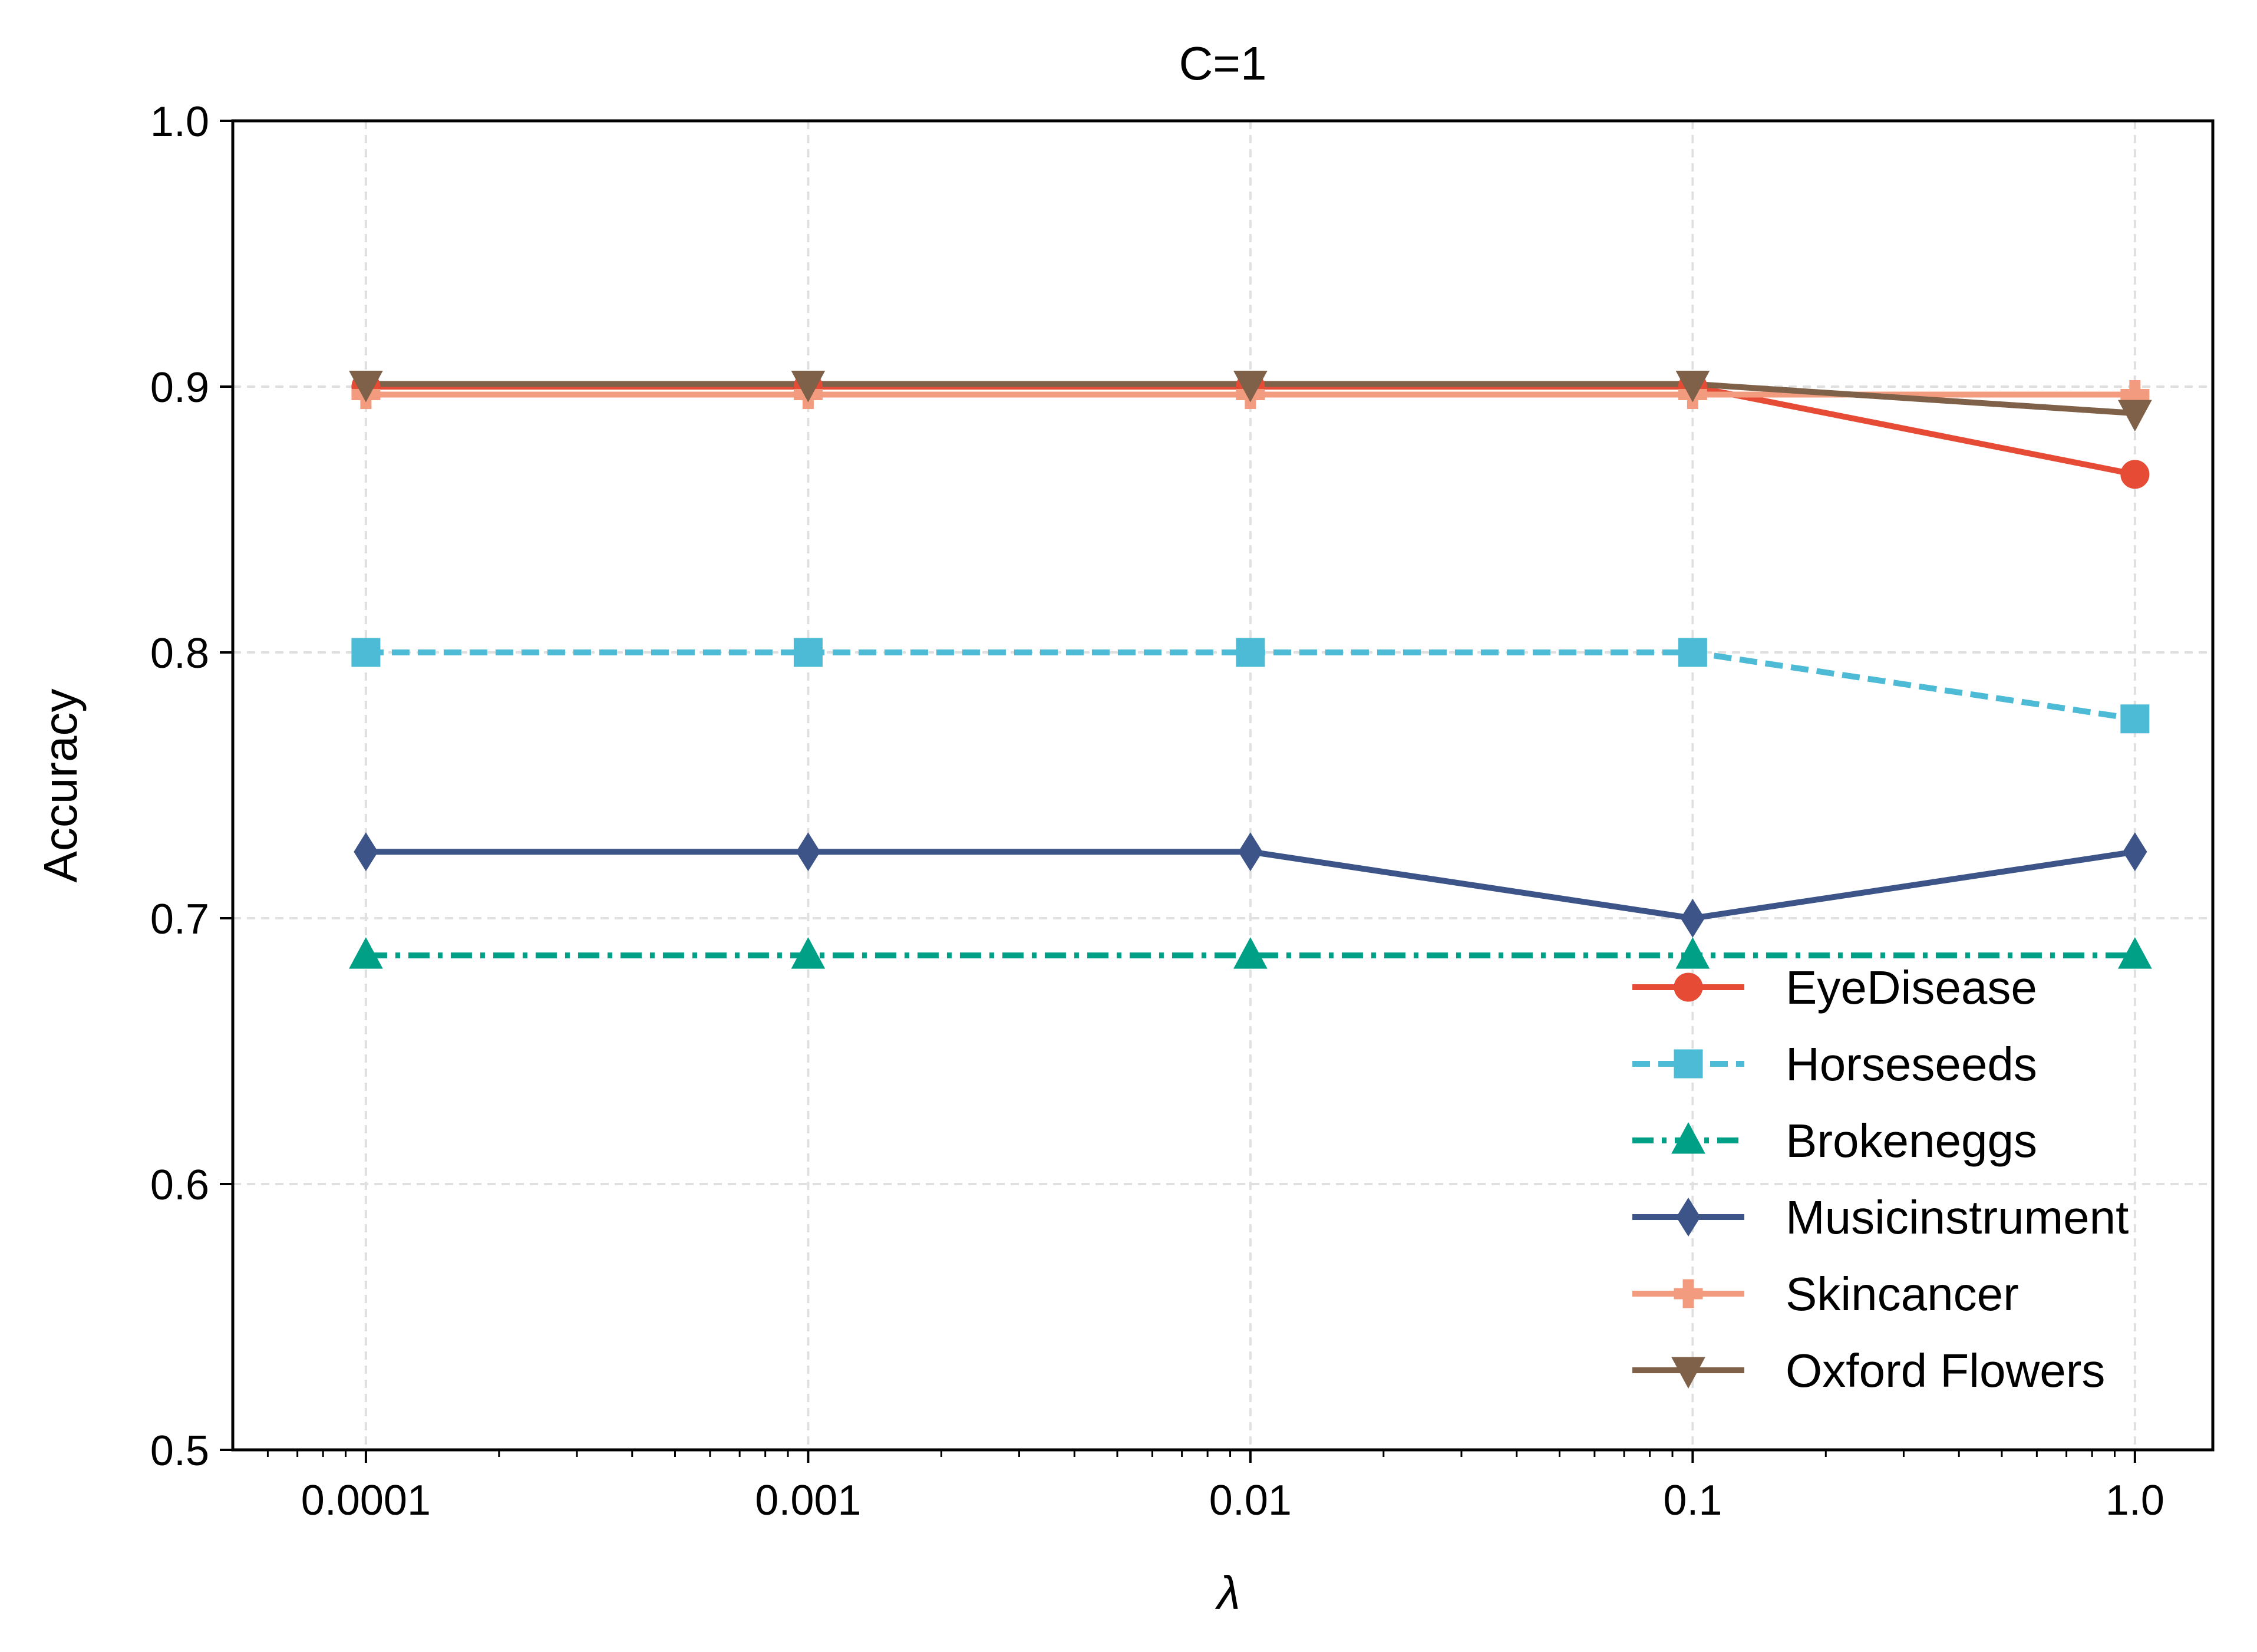  Describe the element at coordinates (2135, 474) in the screenshot. I see `data-point-eyedisease` at that location.